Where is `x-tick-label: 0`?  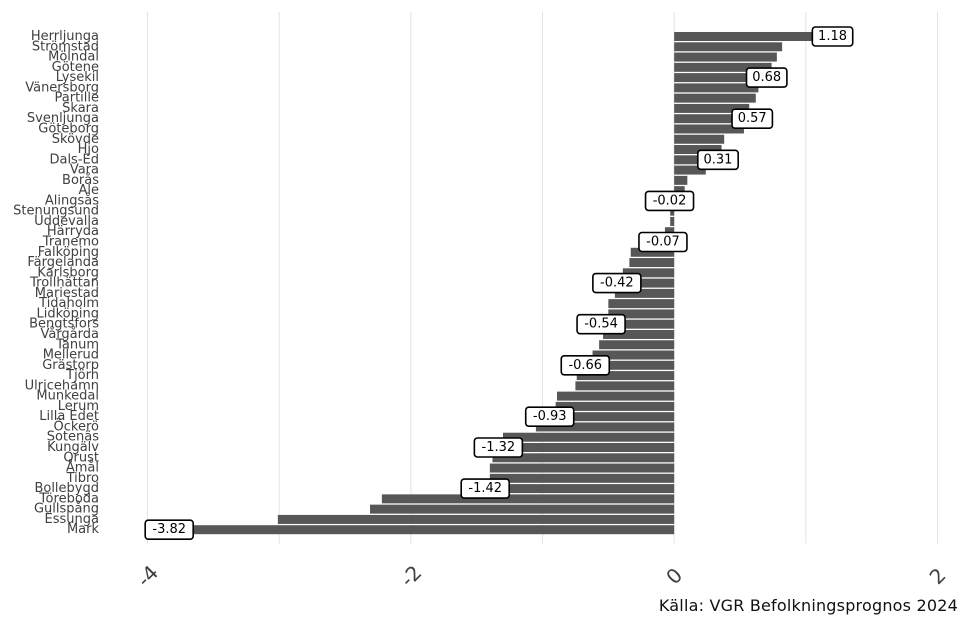
x-tick-label: 0 is located at coordinates (674, 576).